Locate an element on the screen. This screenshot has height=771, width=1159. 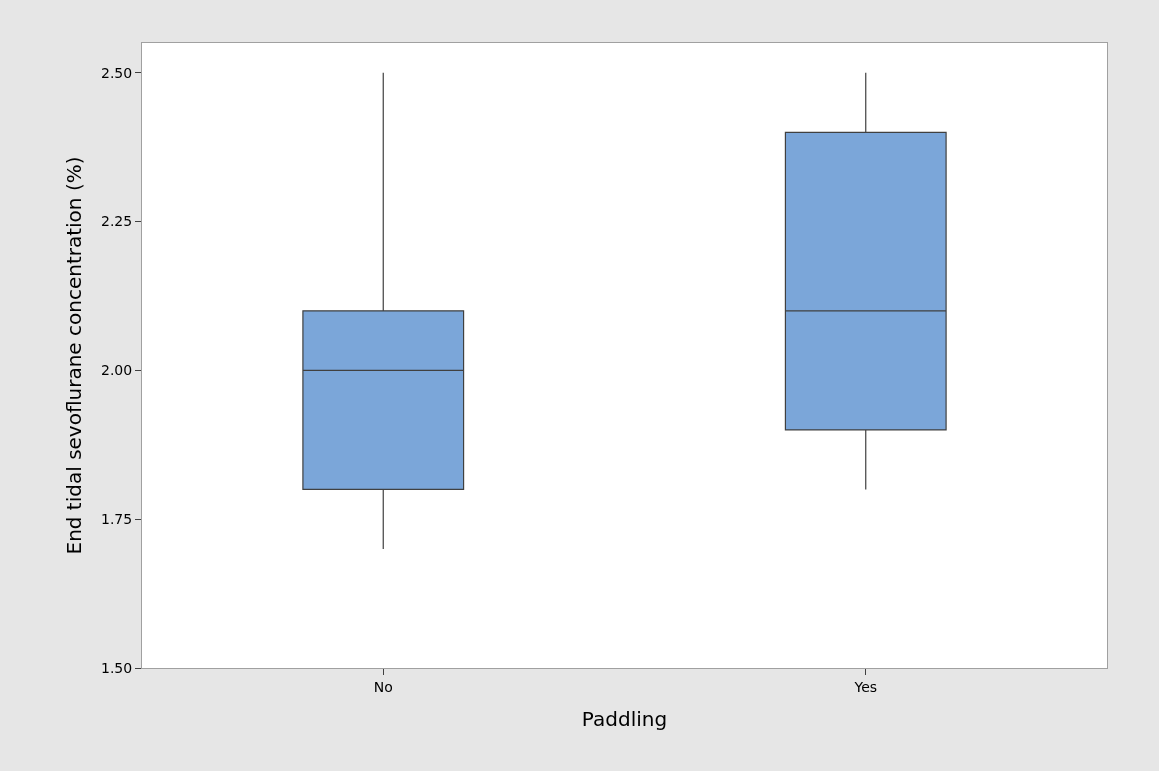
y-tick-label: 1.75 is located at coordinates (117, 519).